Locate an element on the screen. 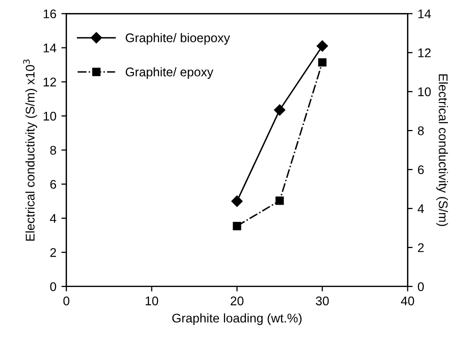  y-tick-label: 14 is located at coordinates (50, 48).